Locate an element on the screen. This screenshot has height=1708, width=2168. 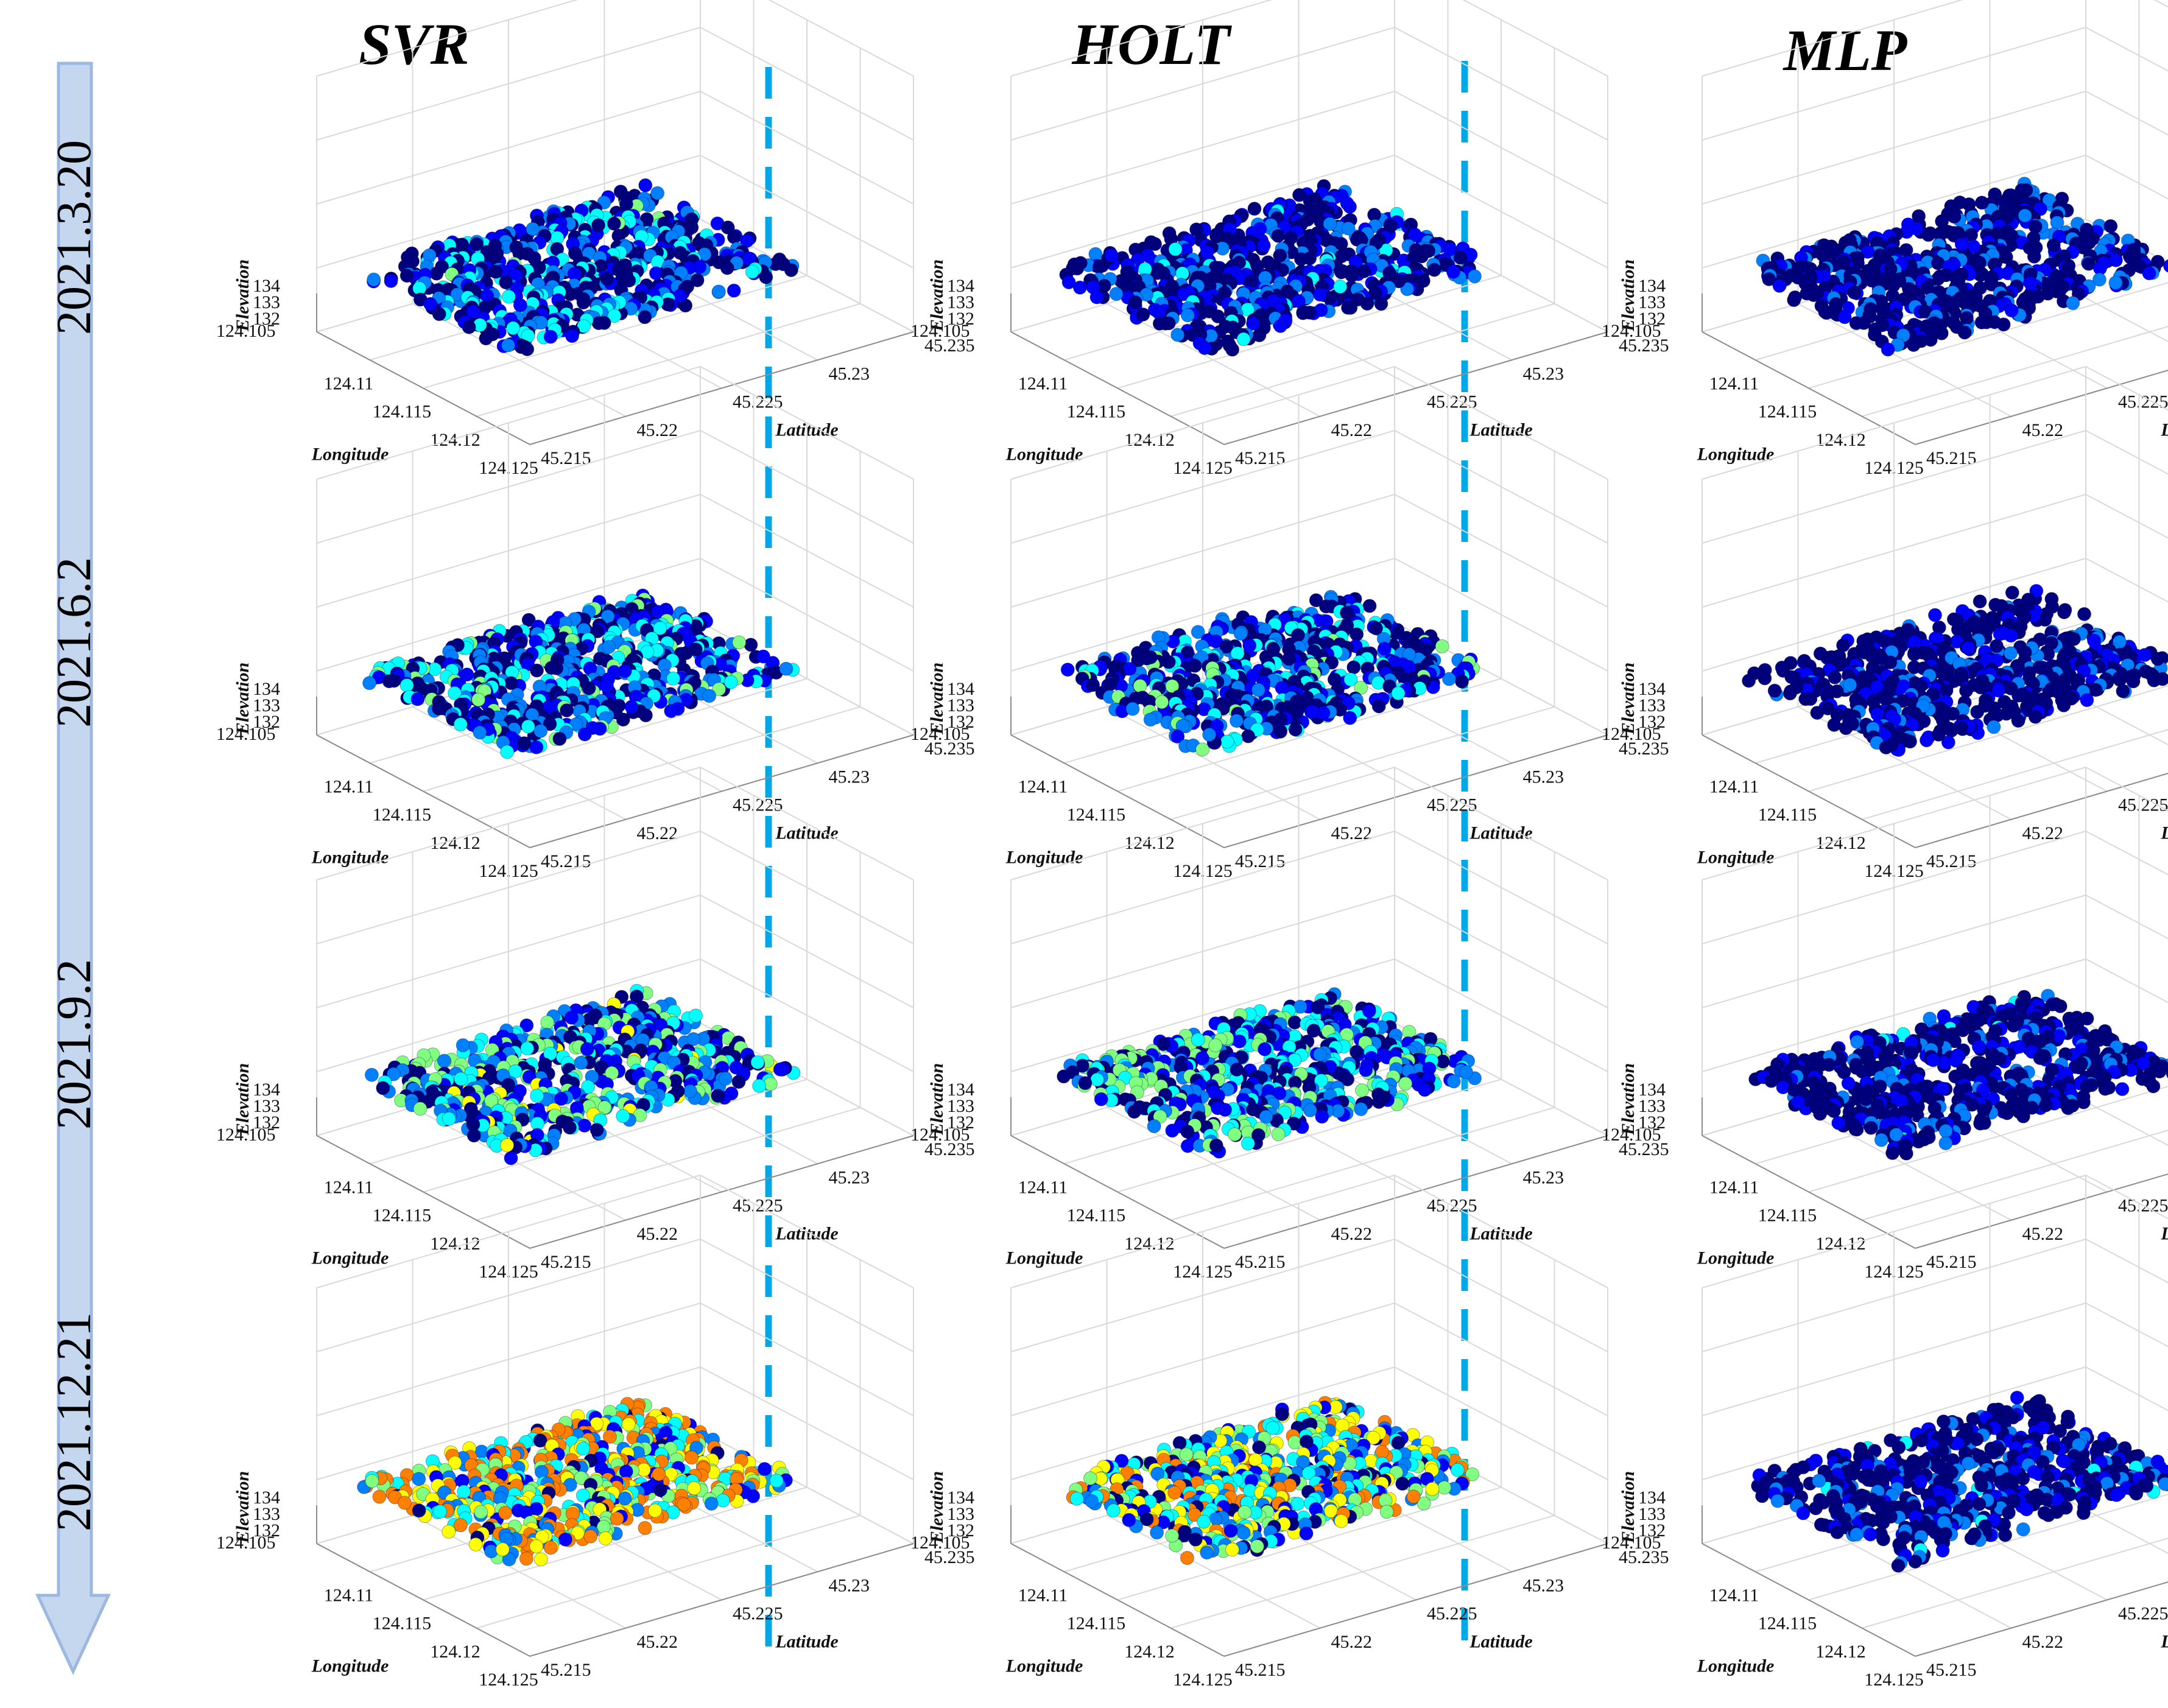
date-label-row1: 2021.3.20 is located at coordinates (74, 237).